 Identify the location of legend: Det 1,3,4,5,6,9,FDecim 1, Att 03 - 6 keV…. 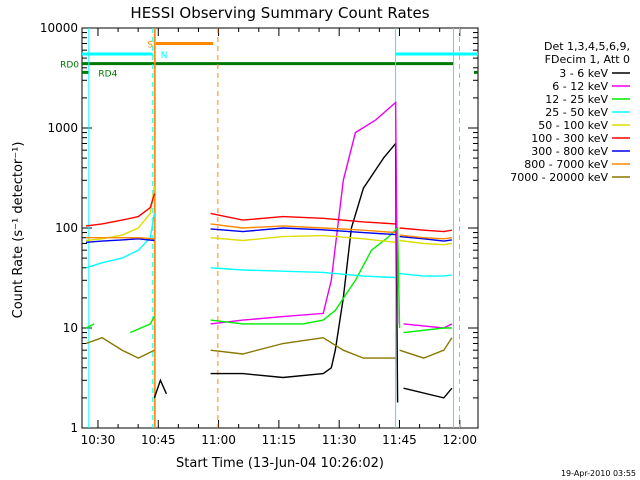
(570, 112).